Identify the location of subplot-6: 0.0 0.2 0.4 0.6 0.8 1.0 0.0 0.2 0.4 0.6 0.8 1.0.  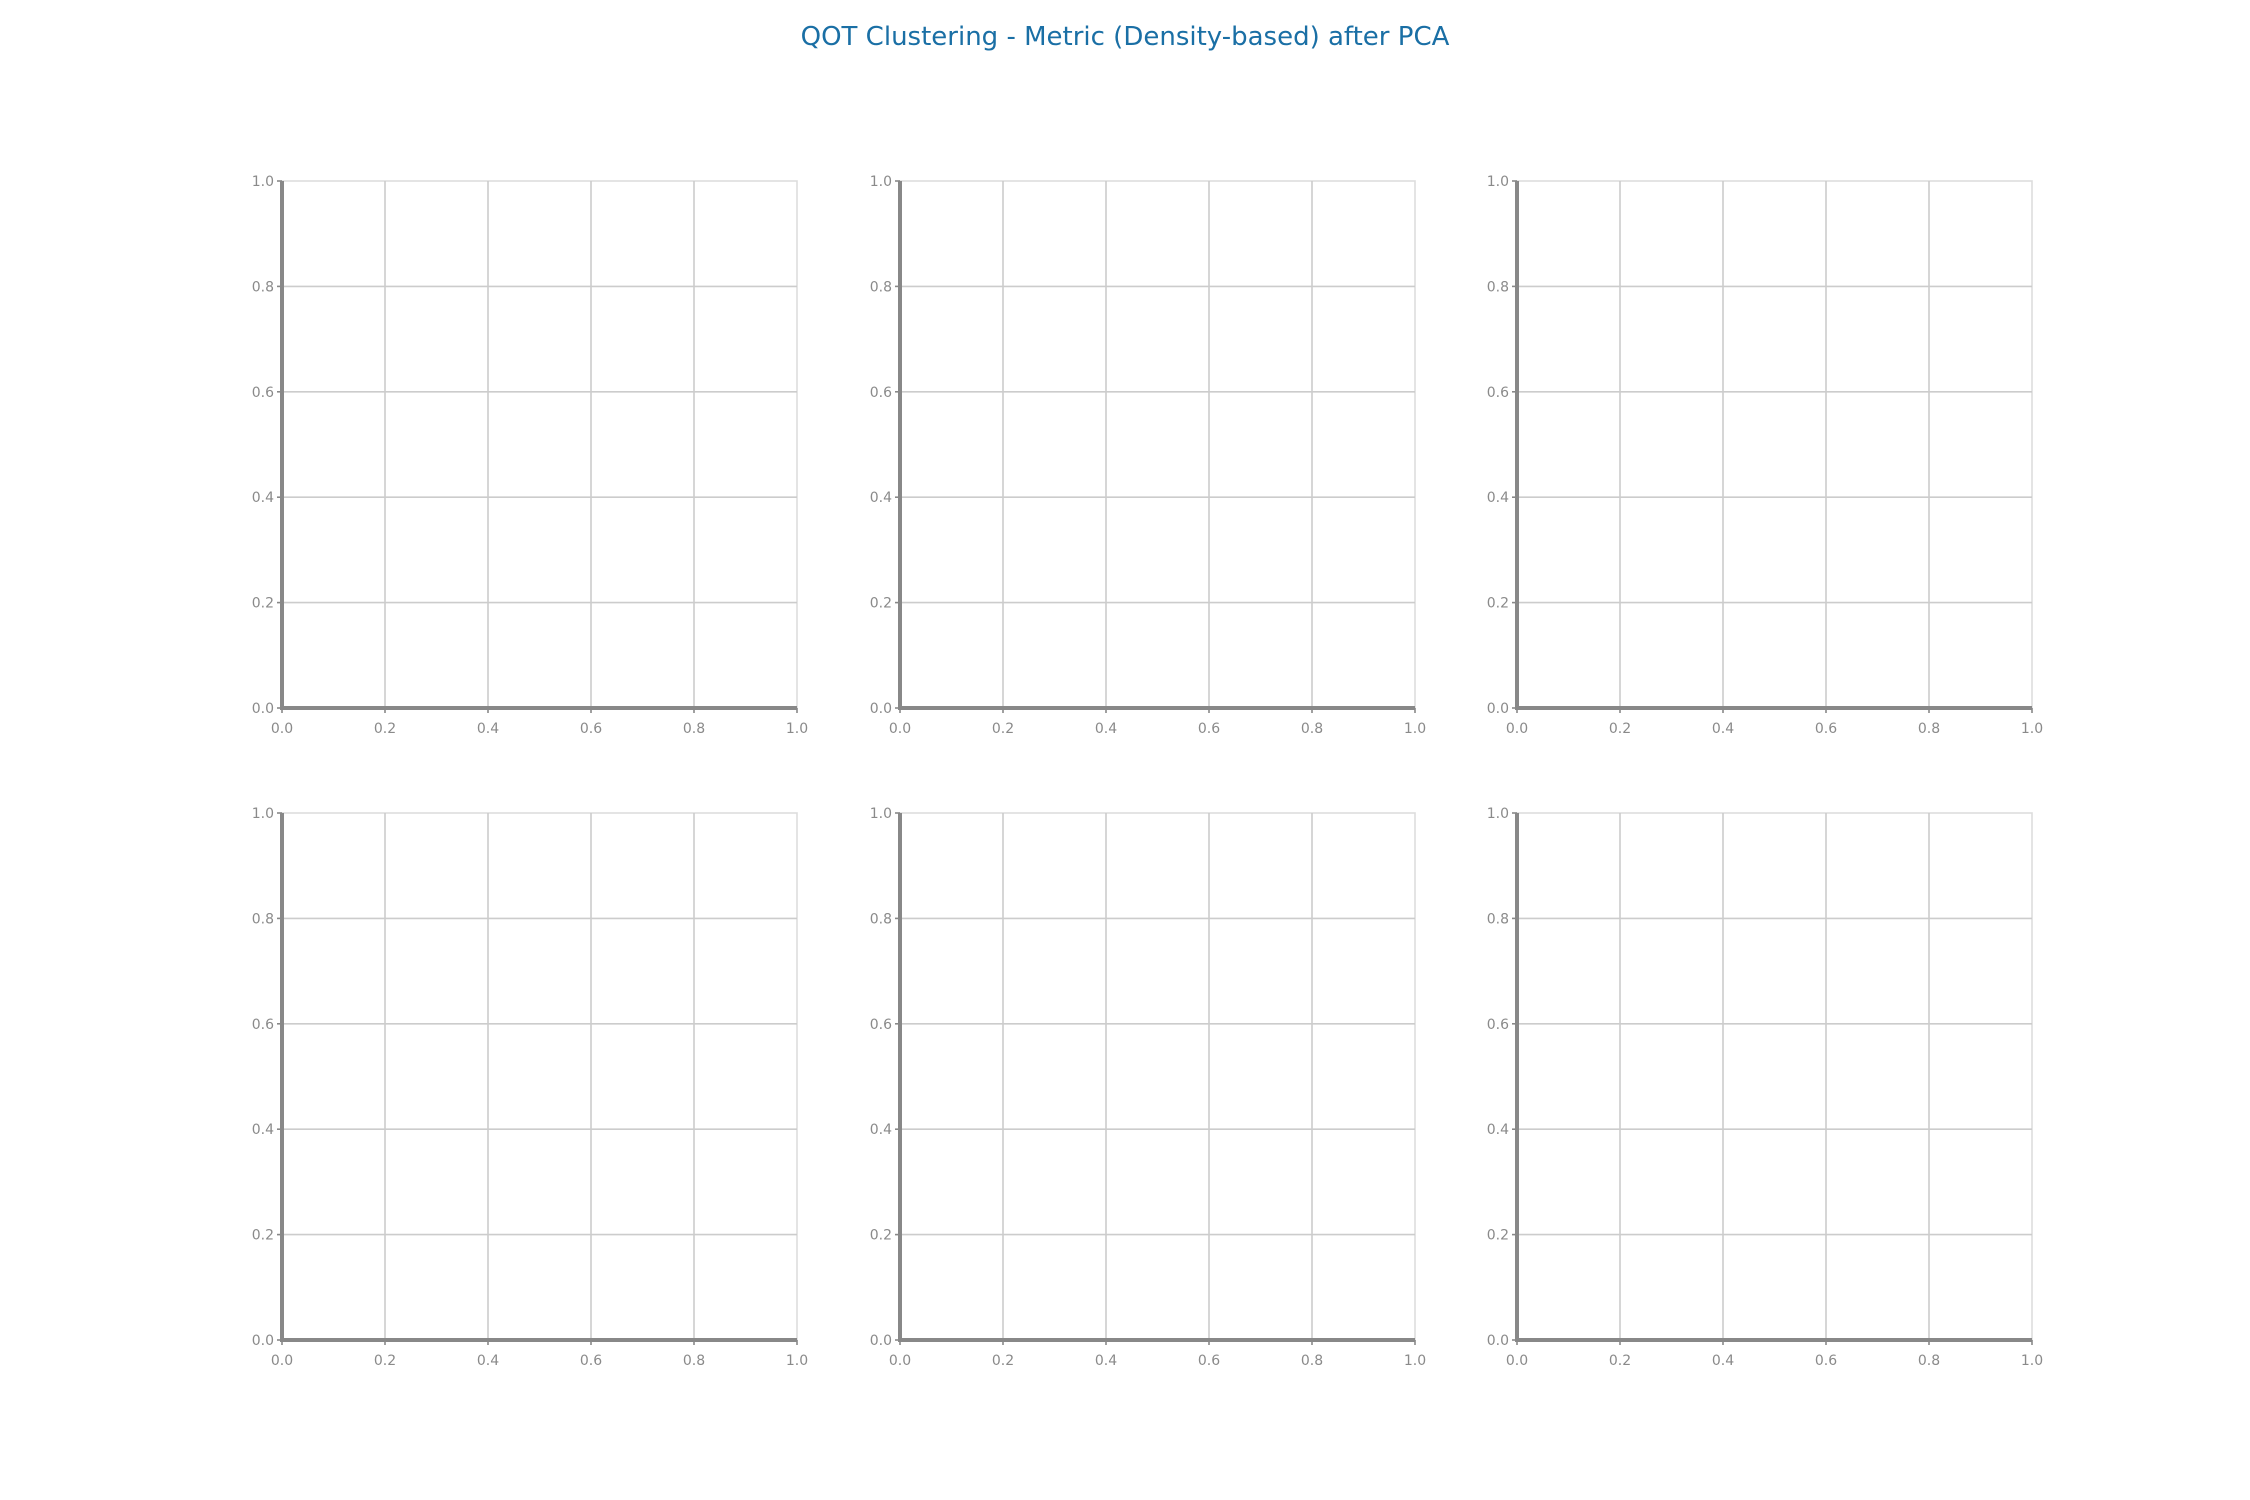
(1765, 1087).